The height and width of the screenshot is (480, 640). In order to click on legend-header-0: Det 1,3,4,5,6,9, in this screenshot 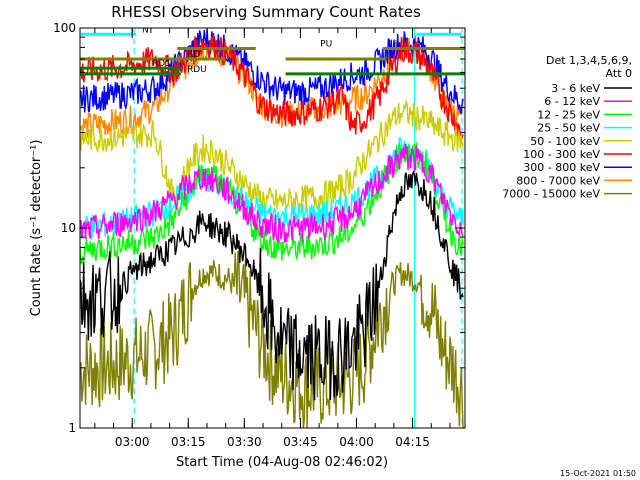, I will do `click(589, 60)`.